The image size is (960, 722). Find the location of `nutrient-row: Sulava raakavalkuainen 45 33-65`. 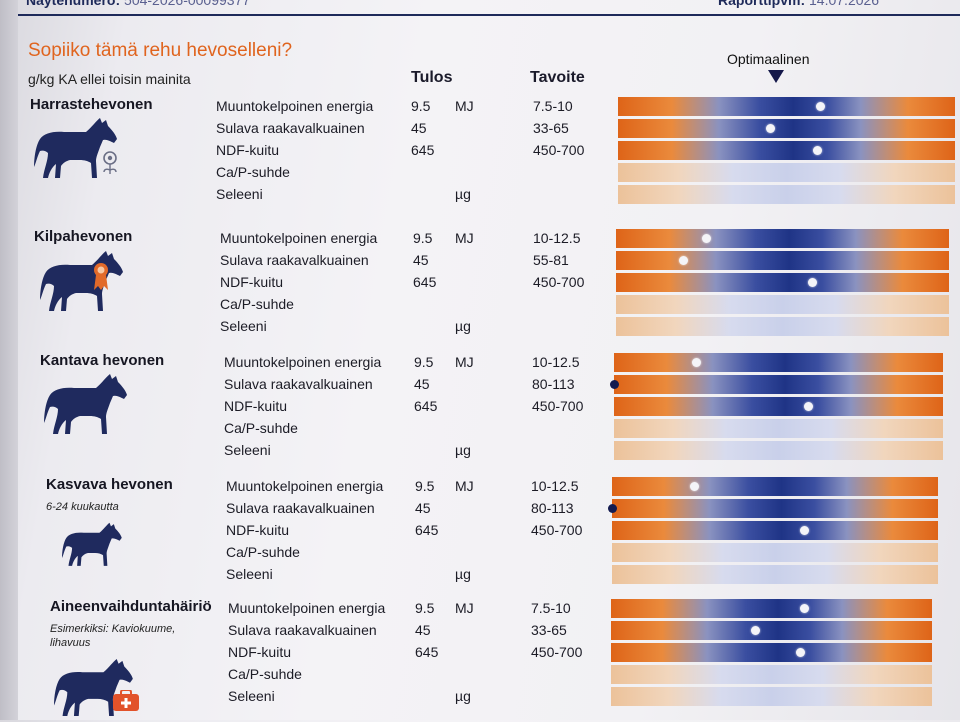

nutrient-row: Sulava raakavalkuainen 45 33-65 is located at coordinates (480, 130).